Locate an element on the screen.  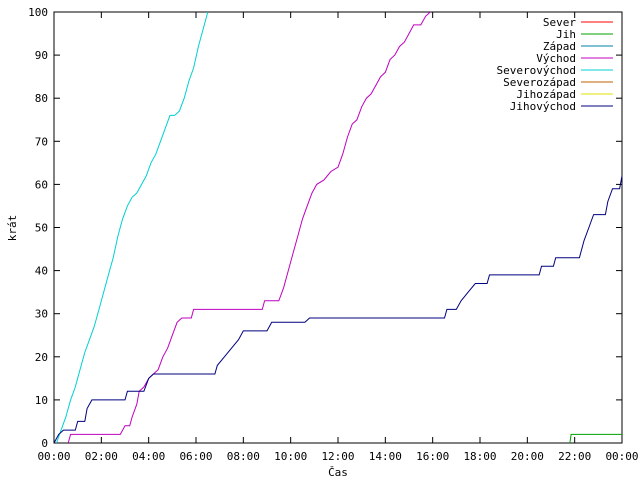
legend-label: Východ is located at coordinates (556, 58).